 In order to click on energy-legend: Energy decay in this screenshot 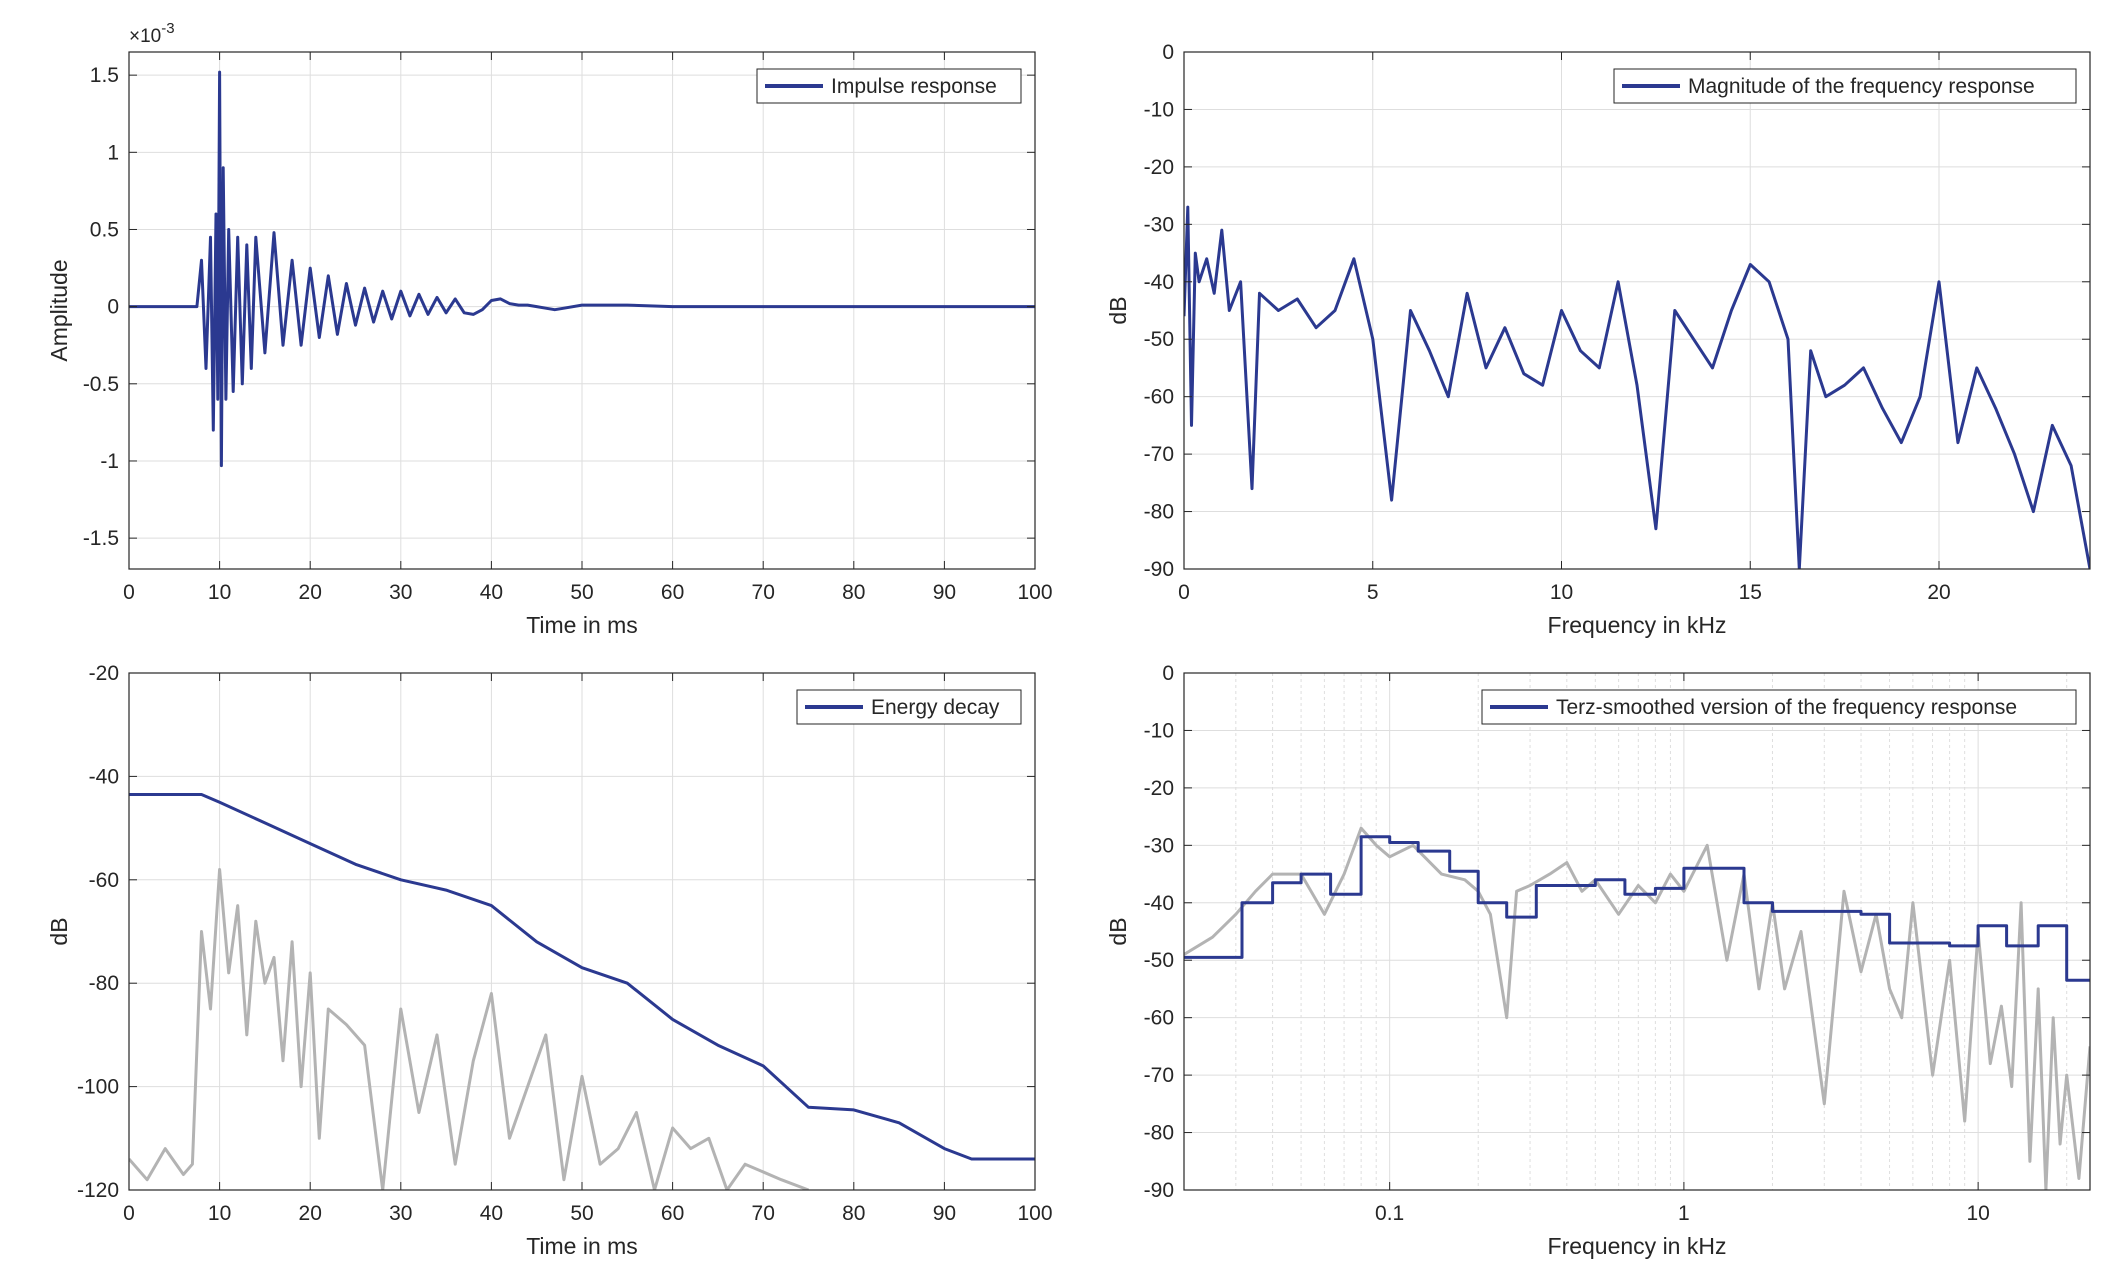, I will do `click(909, 707)`.